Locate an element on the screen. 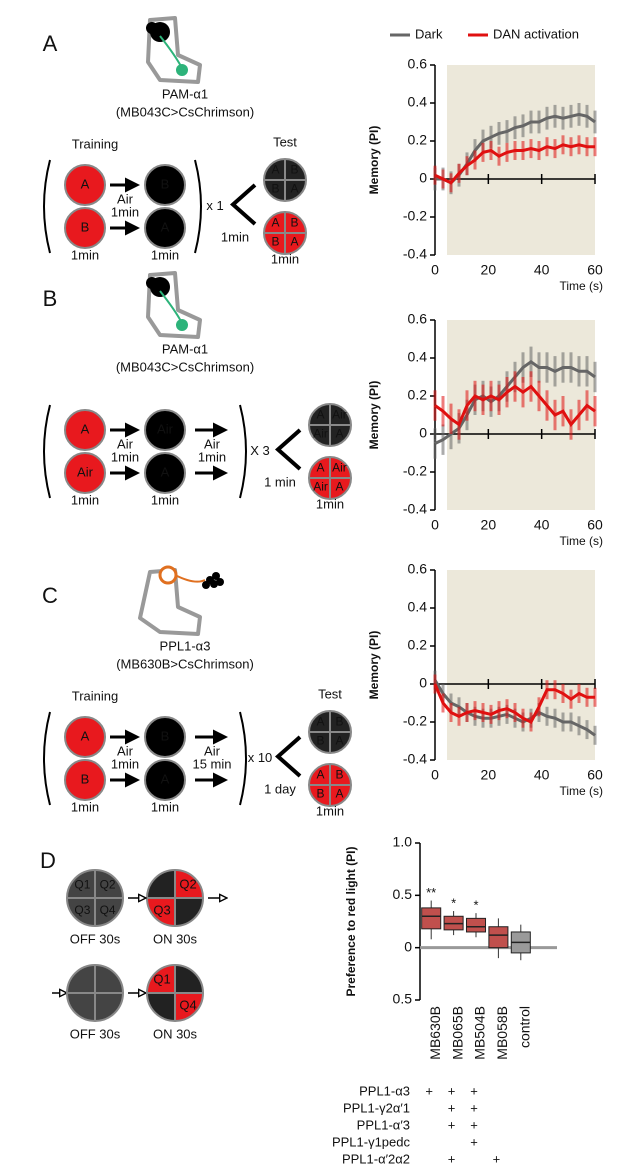 The image size is (617, 1166). label: C is located at coordinates (50, 595).